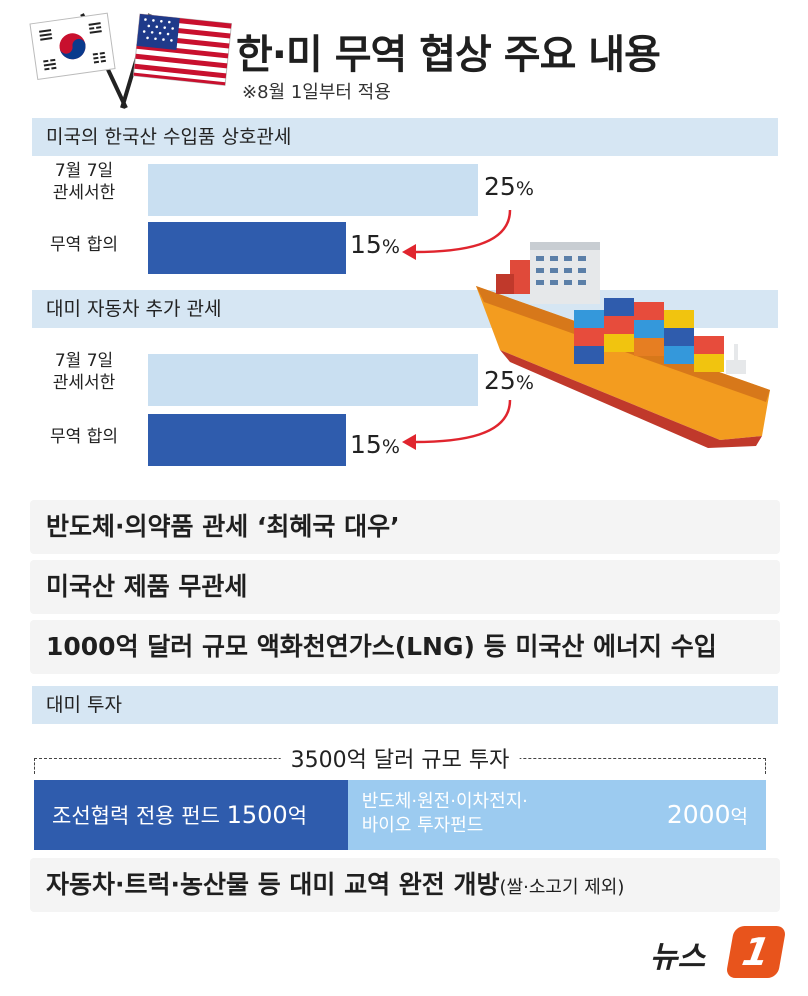 This screenshot has width=808, height=996. I want to click on container-ship-icon, so click(623, 345).